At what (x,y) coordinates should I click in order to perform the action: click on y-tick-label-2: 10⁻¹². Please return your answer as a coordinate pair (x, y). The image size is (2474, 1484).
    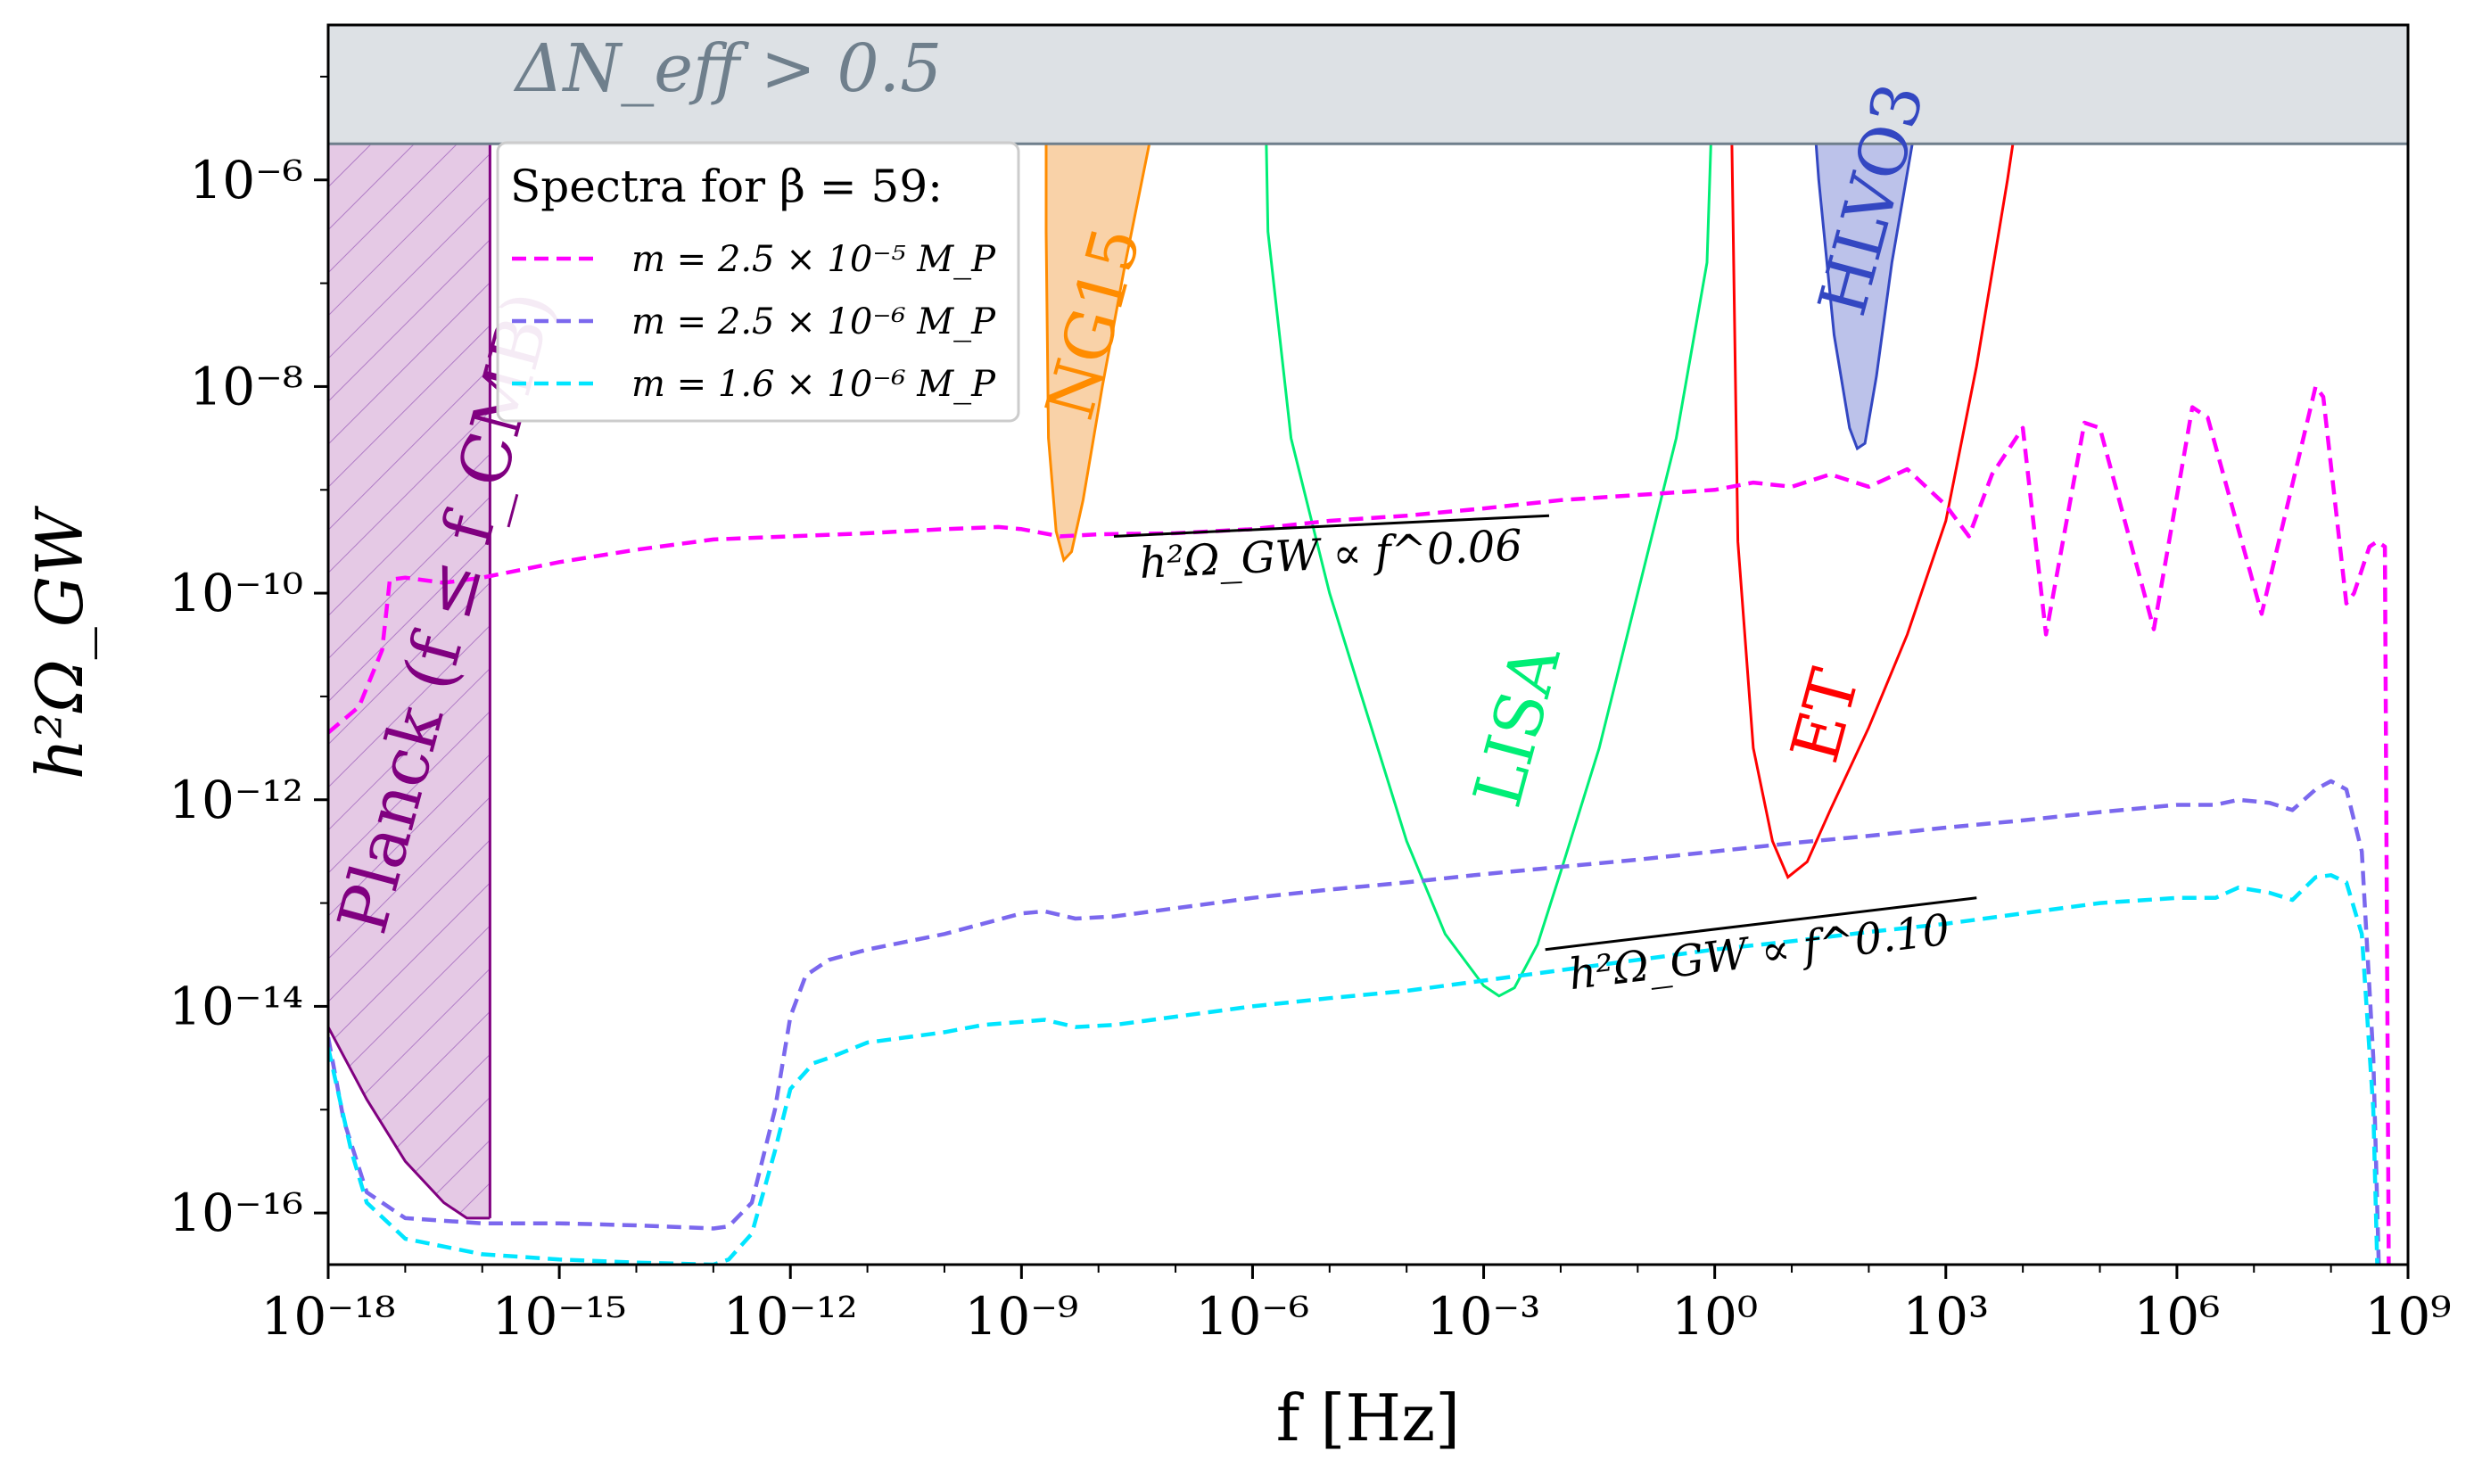
    Looking at the image, I should click on (236, 800).